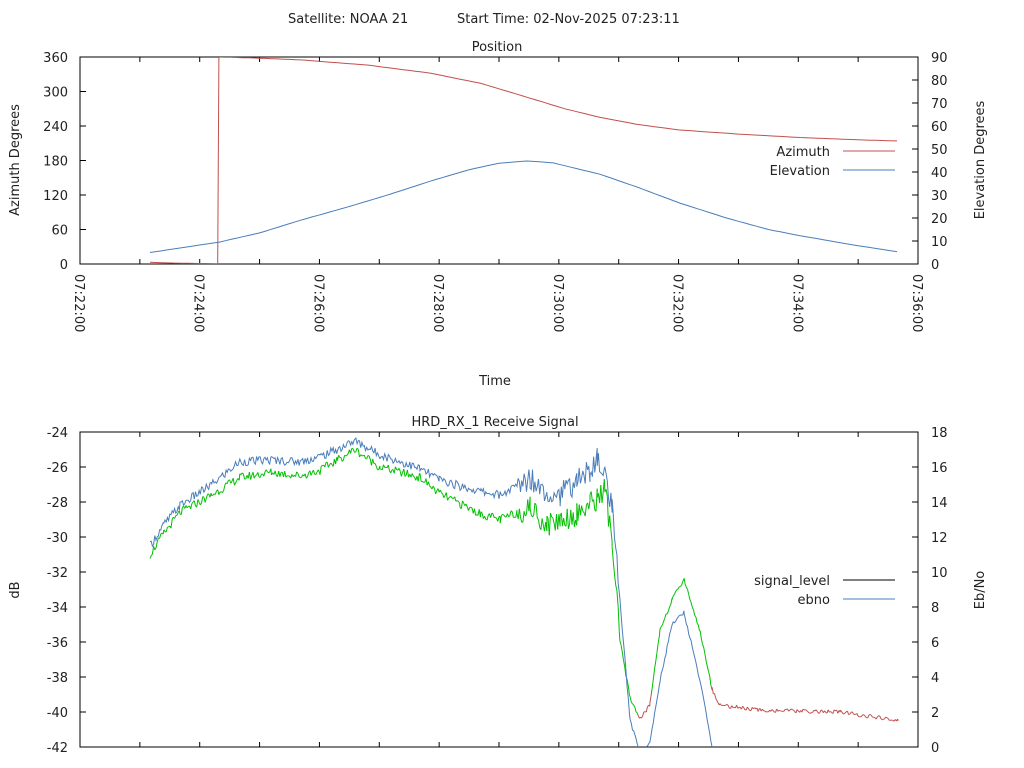  I want to click on y2-tick-label: 16, so click(939, 468).